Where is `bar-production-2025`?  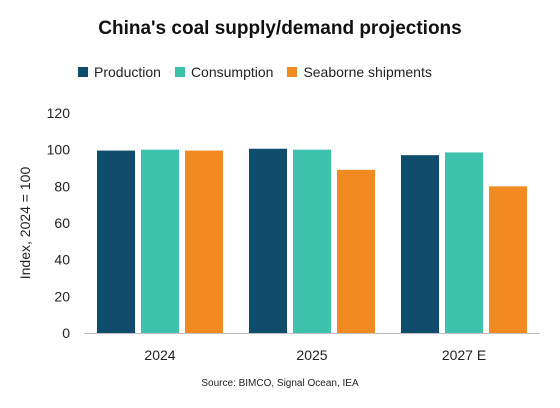
bar-production-2025 is located at coordinates (268, 240).